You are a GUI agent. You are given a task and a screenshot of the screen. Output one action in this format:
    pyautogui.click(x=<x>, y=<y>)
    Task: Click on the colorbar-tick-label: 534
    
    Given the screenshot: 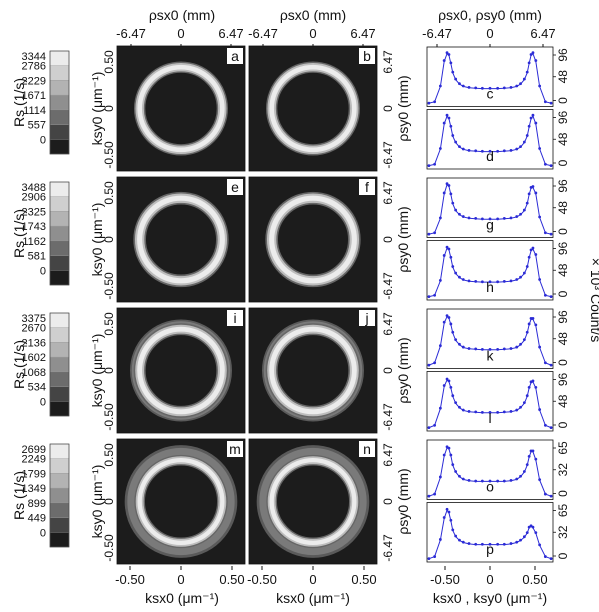 What is the action you would take?
    pyautogui.click(x=37, y=388)
    